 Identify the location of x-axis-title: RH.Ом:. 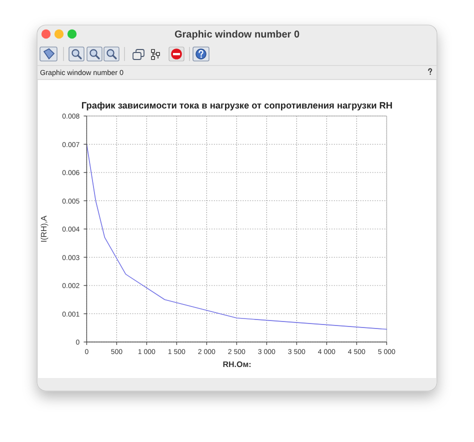
(237, 364).